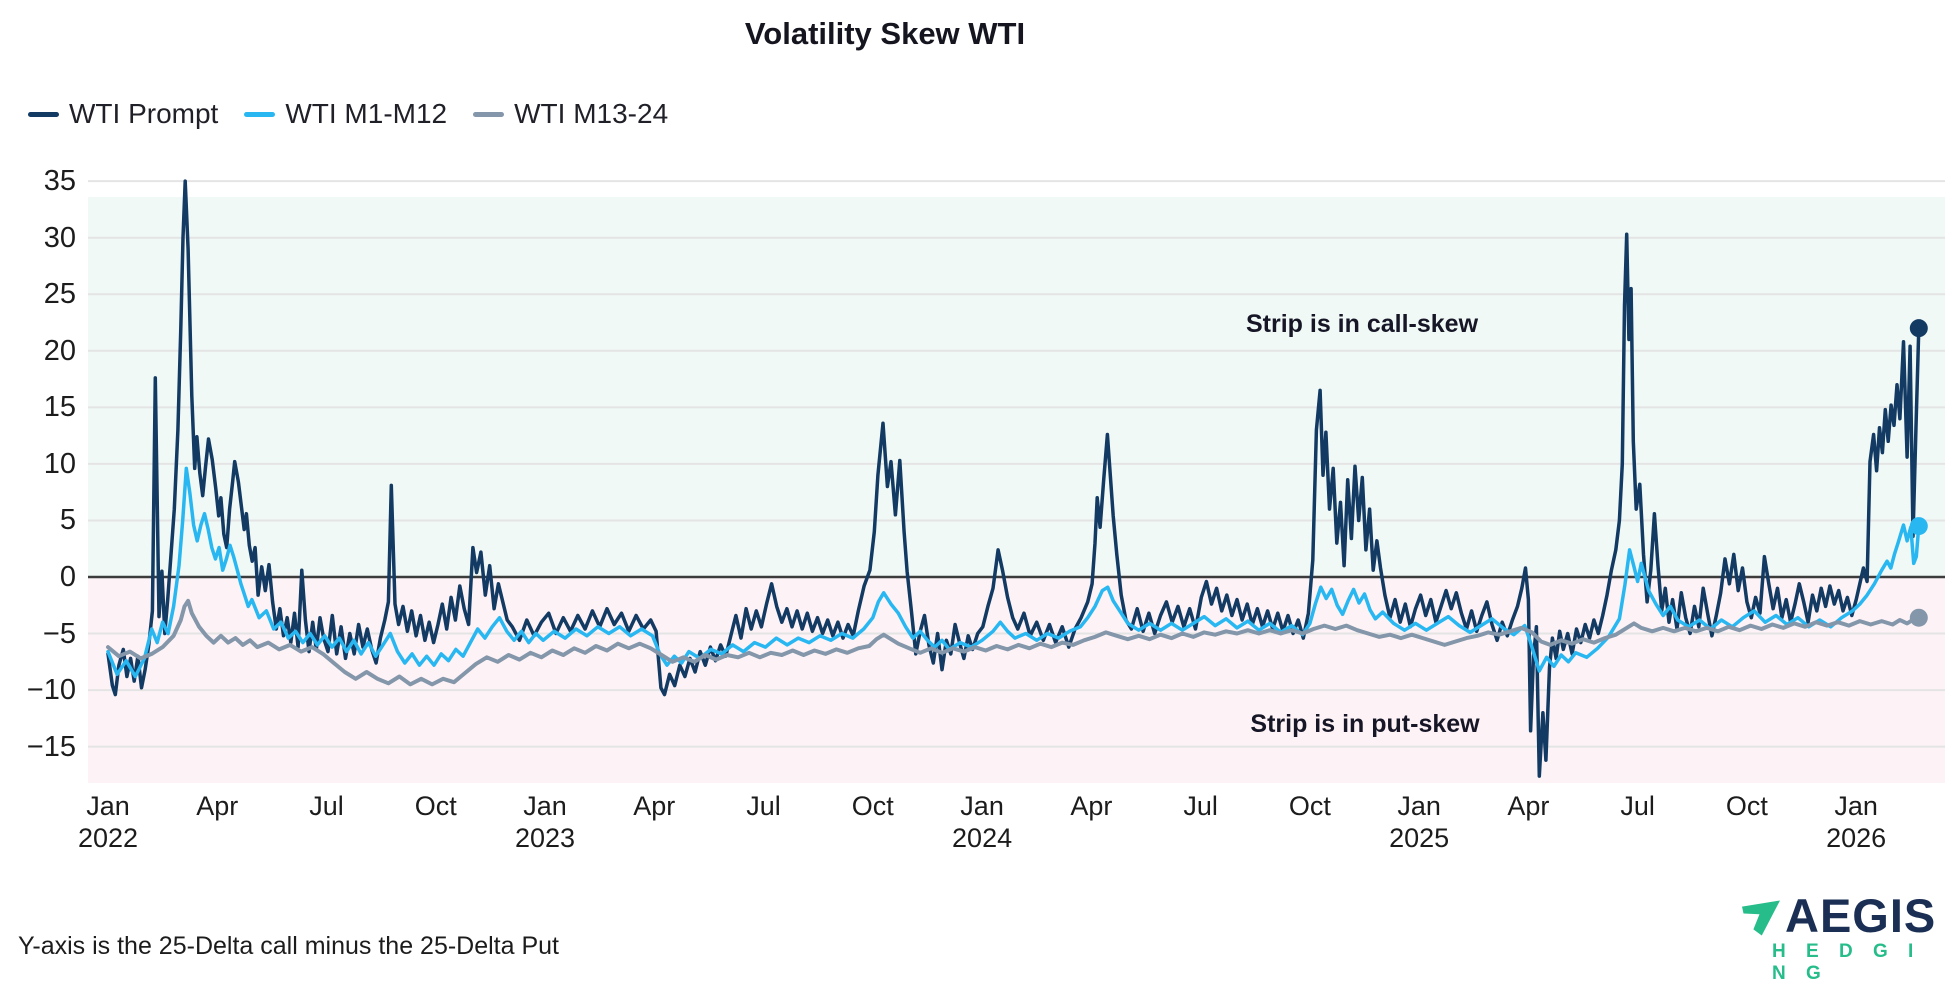 The height and width of the screenshot is (984, 1960). Describe the element at coordinates (51, 746) in the screenshot. I see `y-tick--15: −15` at that location.